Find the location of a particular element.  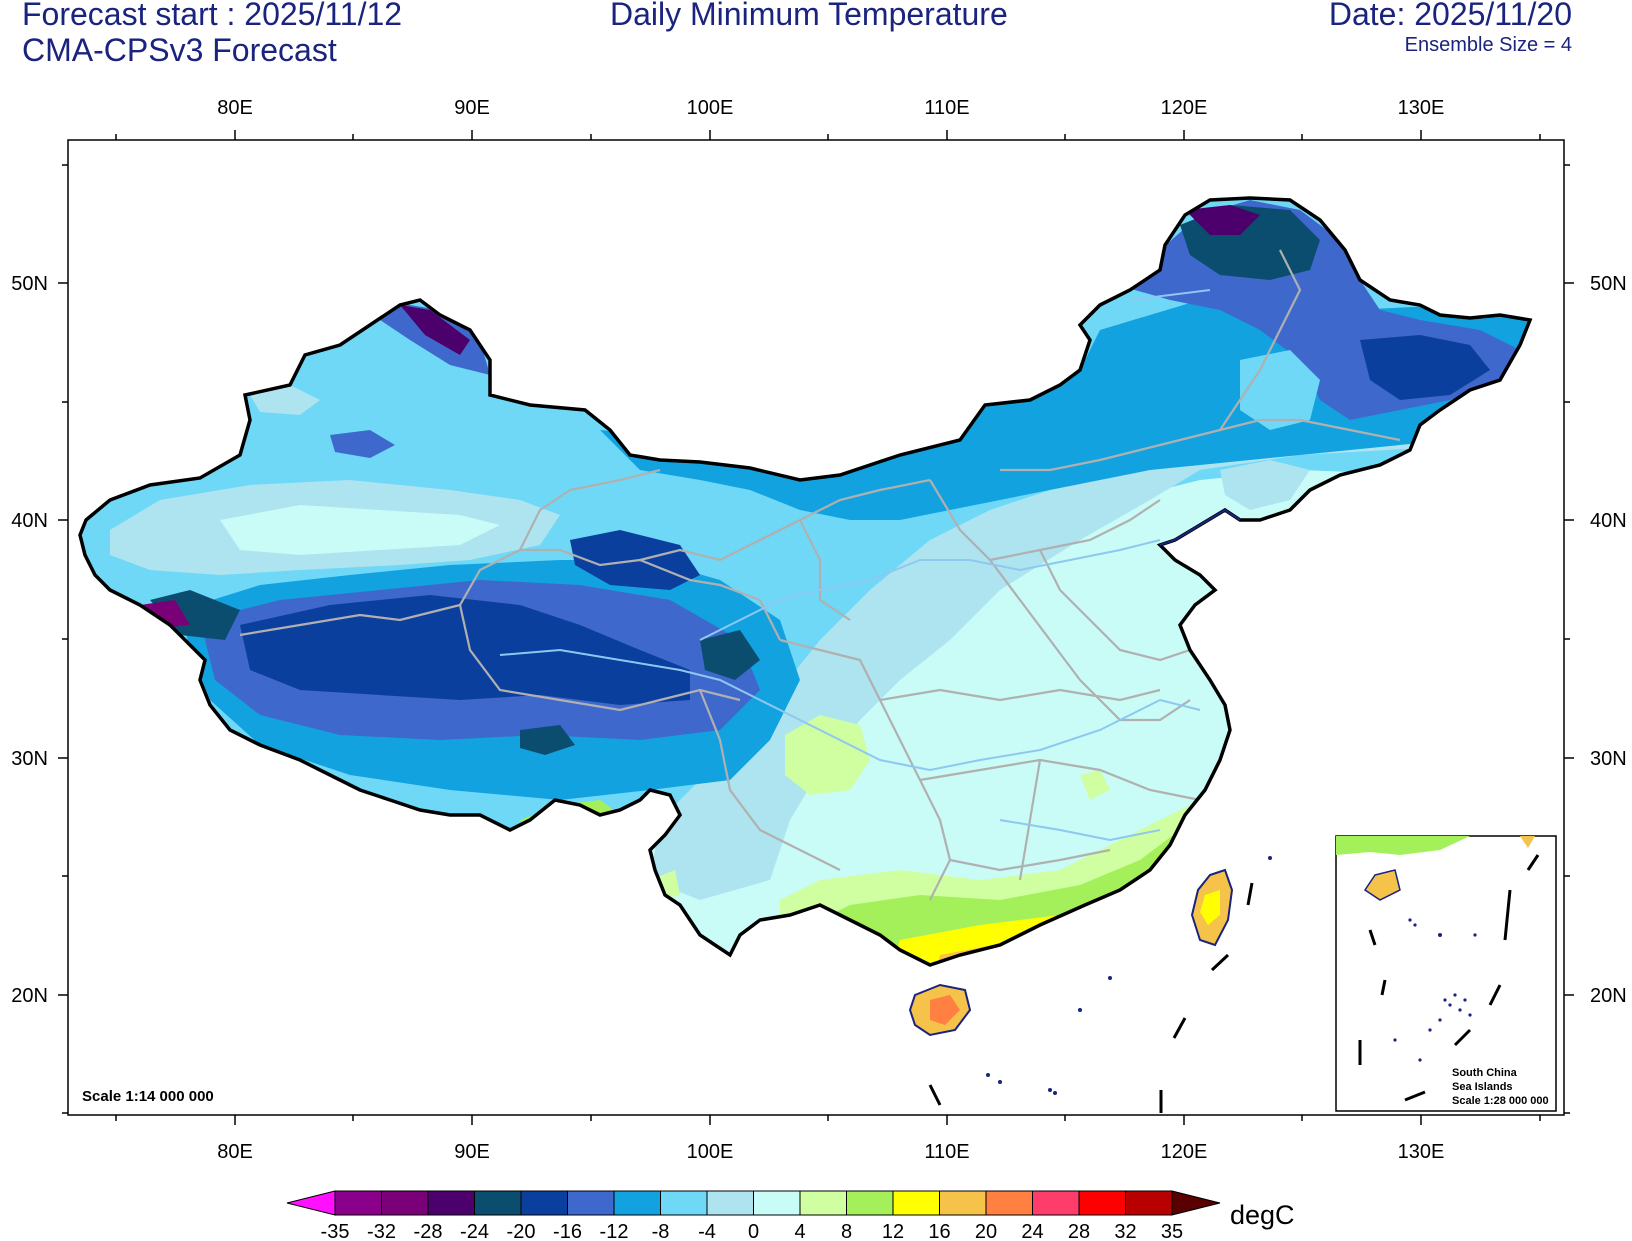

colorbar-unit: degC is located at coordinates (1262, 1215).